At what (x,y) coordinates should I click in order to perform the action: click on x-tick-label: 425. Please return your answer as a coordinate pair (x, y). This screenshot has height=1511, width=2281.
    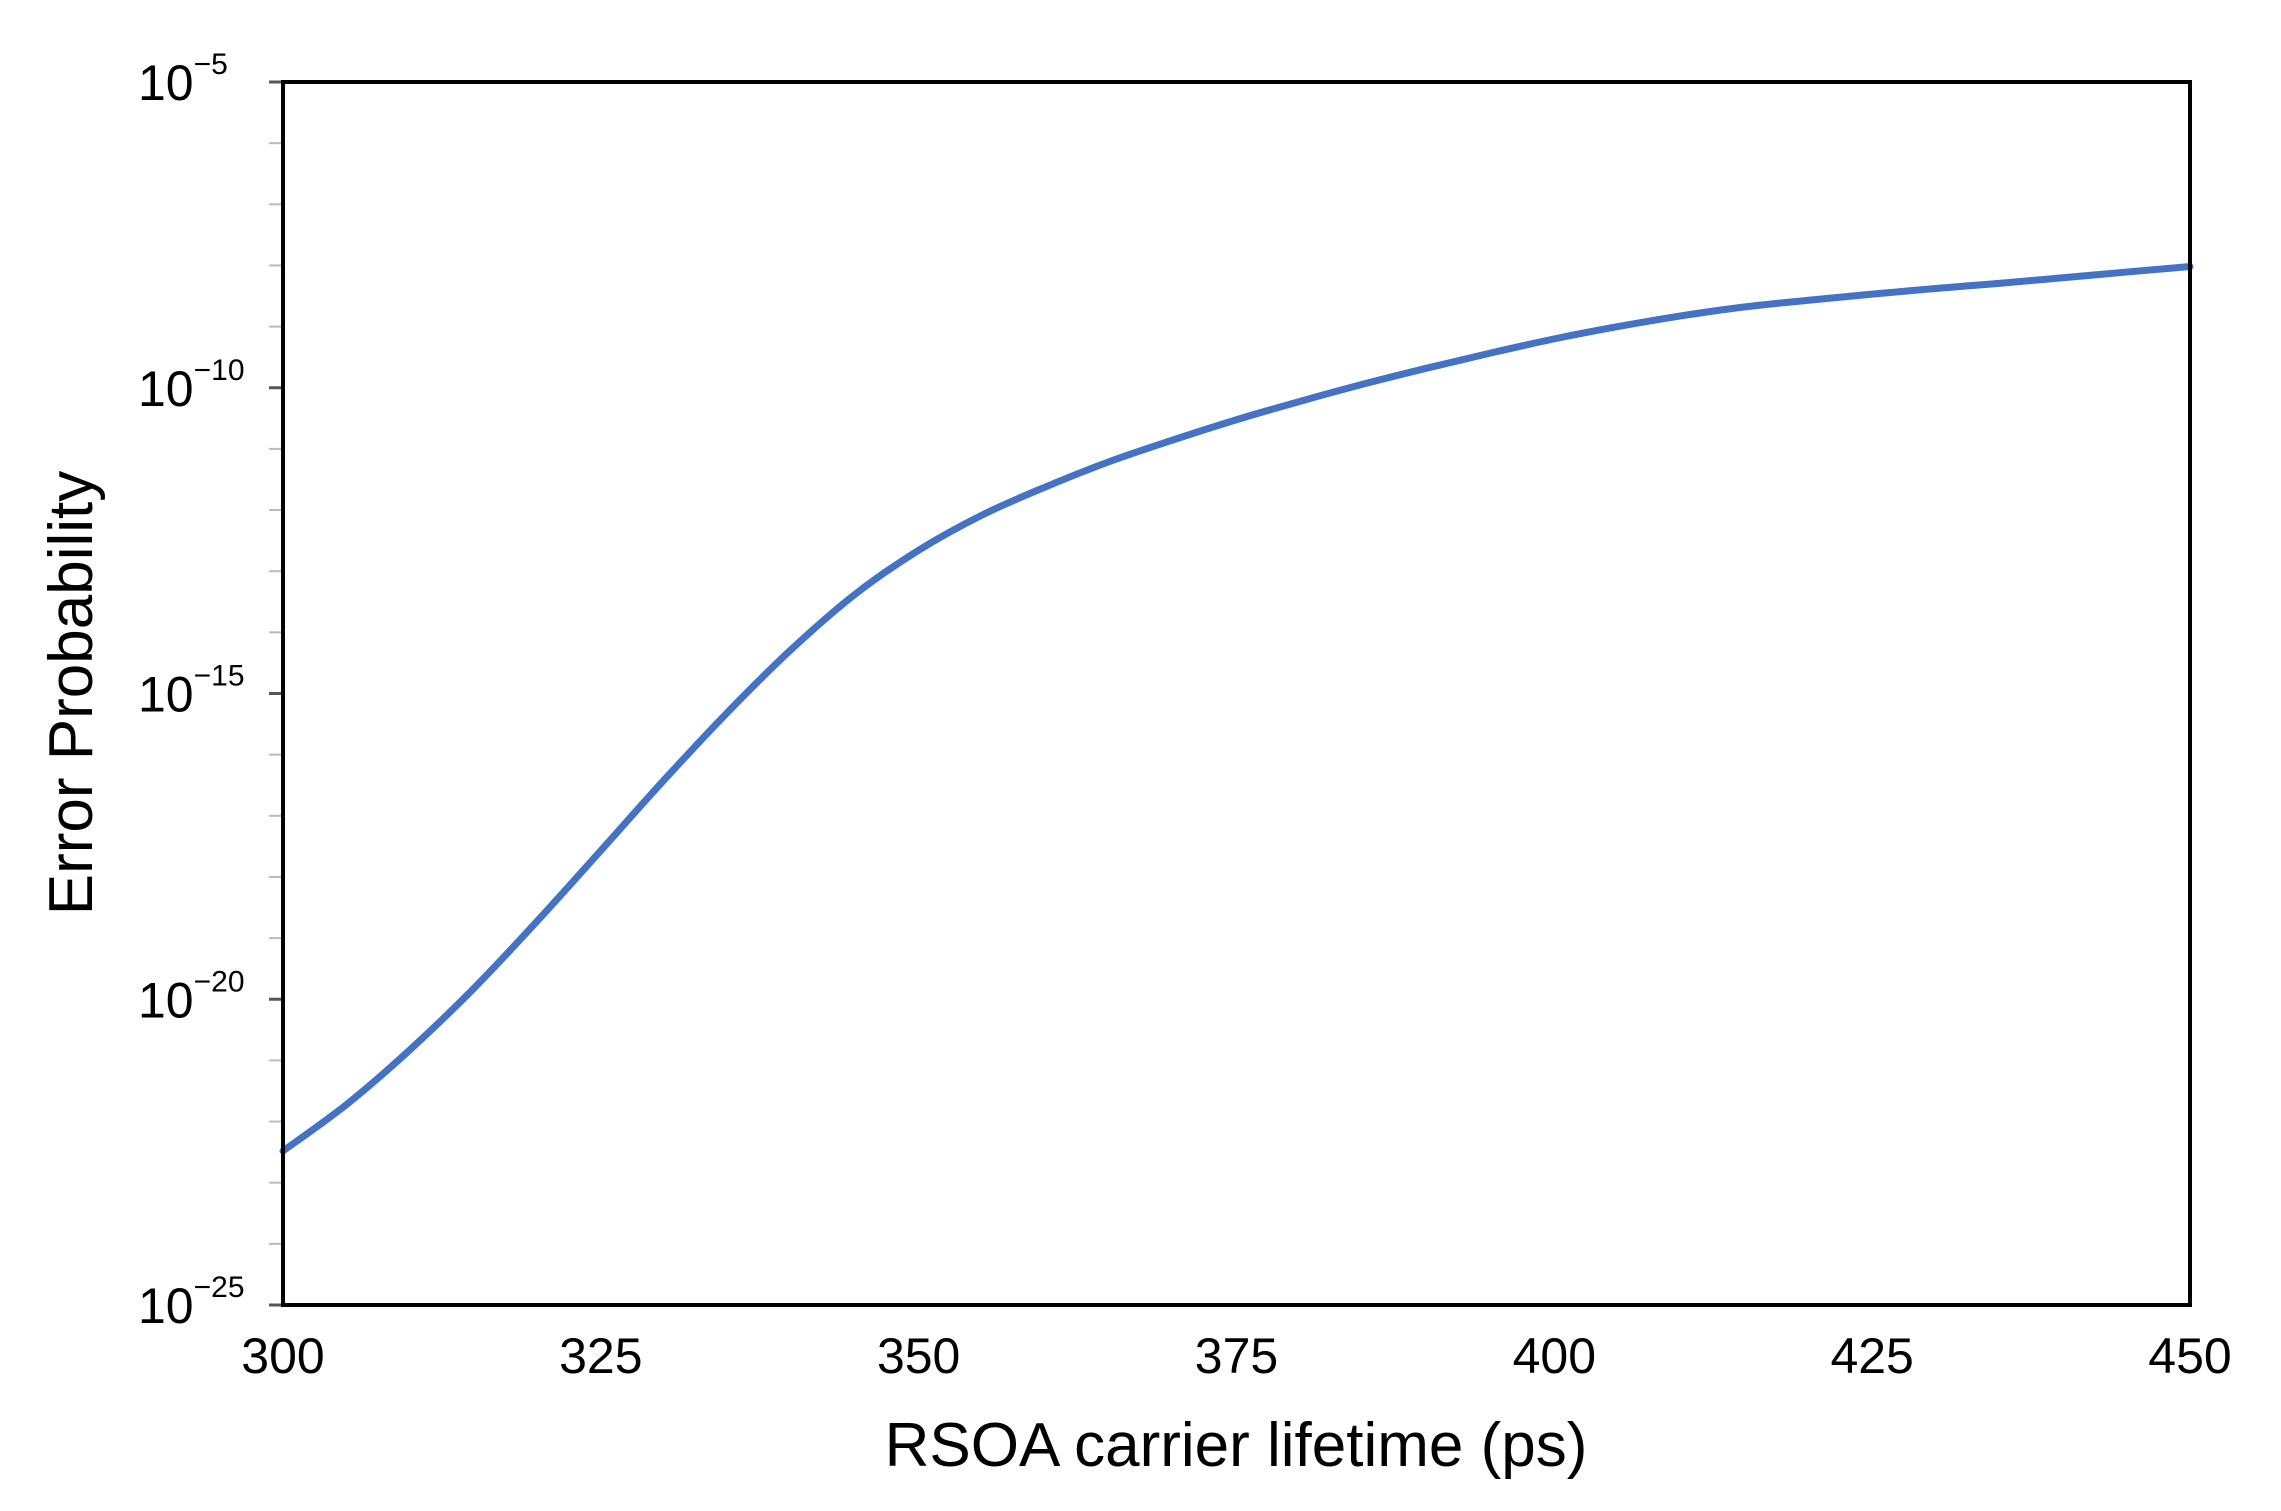
    Looking at the image, I should click on (1871, 1356).